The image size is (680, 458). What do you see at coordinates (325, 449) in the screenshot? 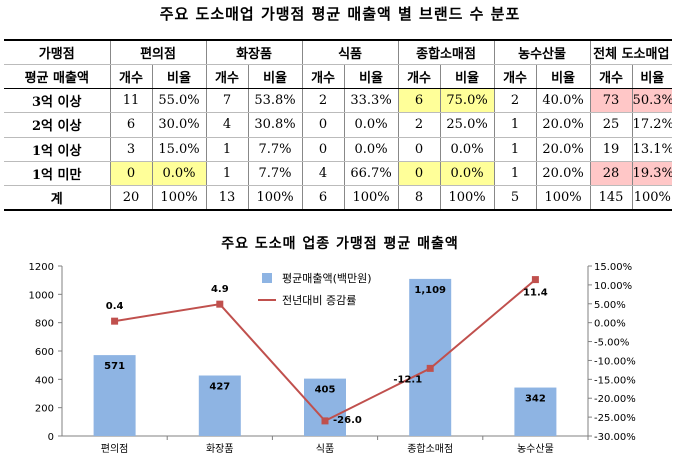
I see `x-axis-tick-label: 식품` at bounding box center [325, 449].